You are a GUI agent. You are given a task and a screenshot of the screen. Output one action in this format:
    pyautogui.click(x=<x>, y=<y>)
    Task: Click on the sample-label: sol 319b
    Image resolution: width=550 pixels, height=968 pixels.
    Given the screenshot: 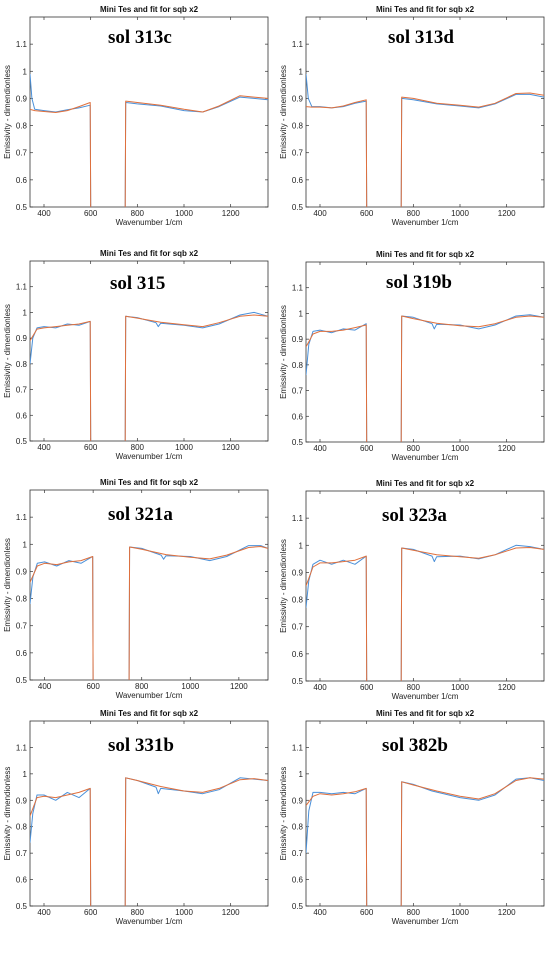 What is the action you would take?
    pyautogui.click(x=419, y=282)
    